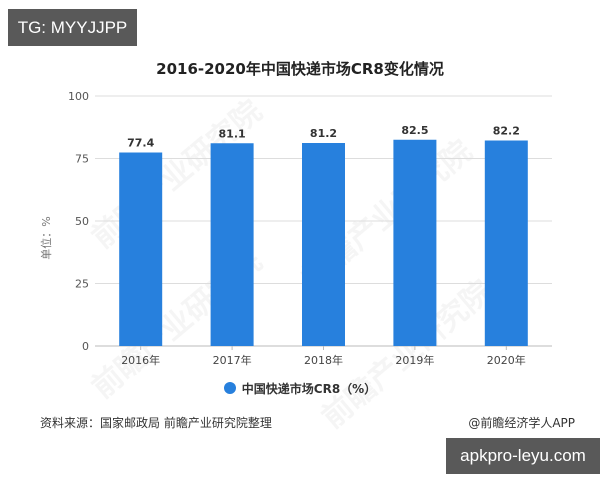 Image resolution: width=600 pixels, height=480 pixels. What do you see at coordinates (323, 133) in the screenshot?
I see `data-label: 81.2` at bounding box center [323, 133].